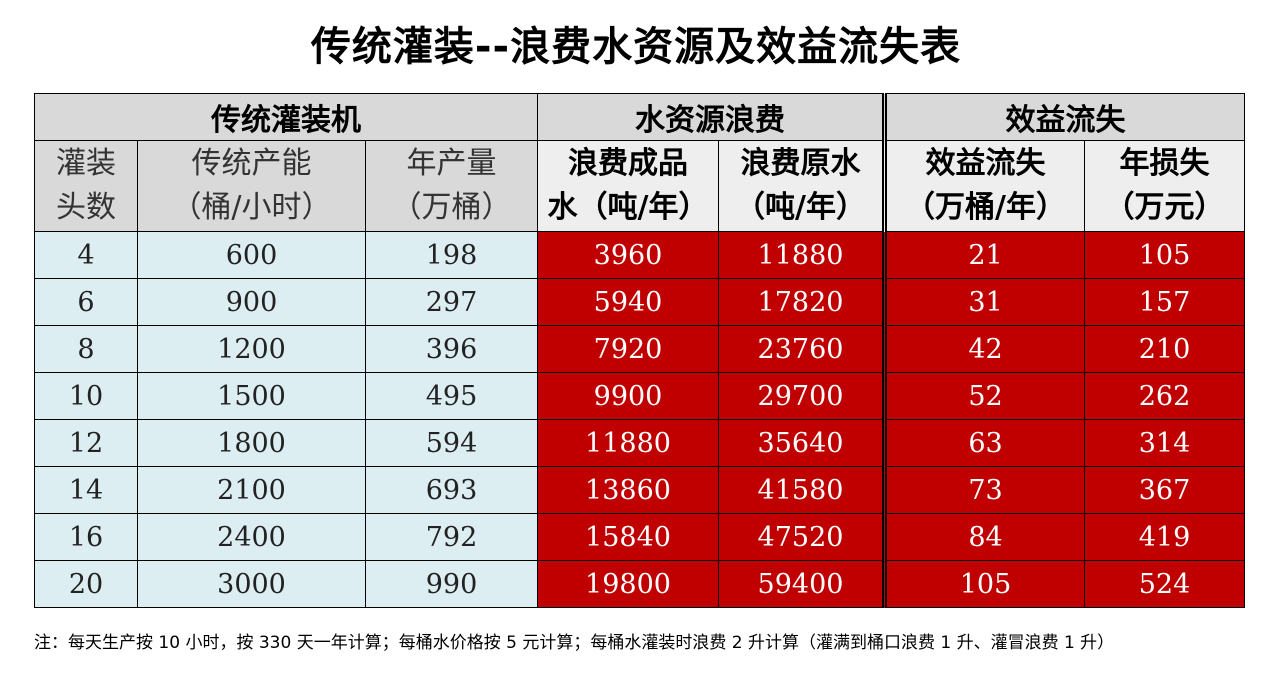 This screenshot has width=1272, height=695. What do you see at coordinates (251, 207) in the screenshot?
I see `column-header-line2: （桶/小时）` at bounding box center [251, 207].